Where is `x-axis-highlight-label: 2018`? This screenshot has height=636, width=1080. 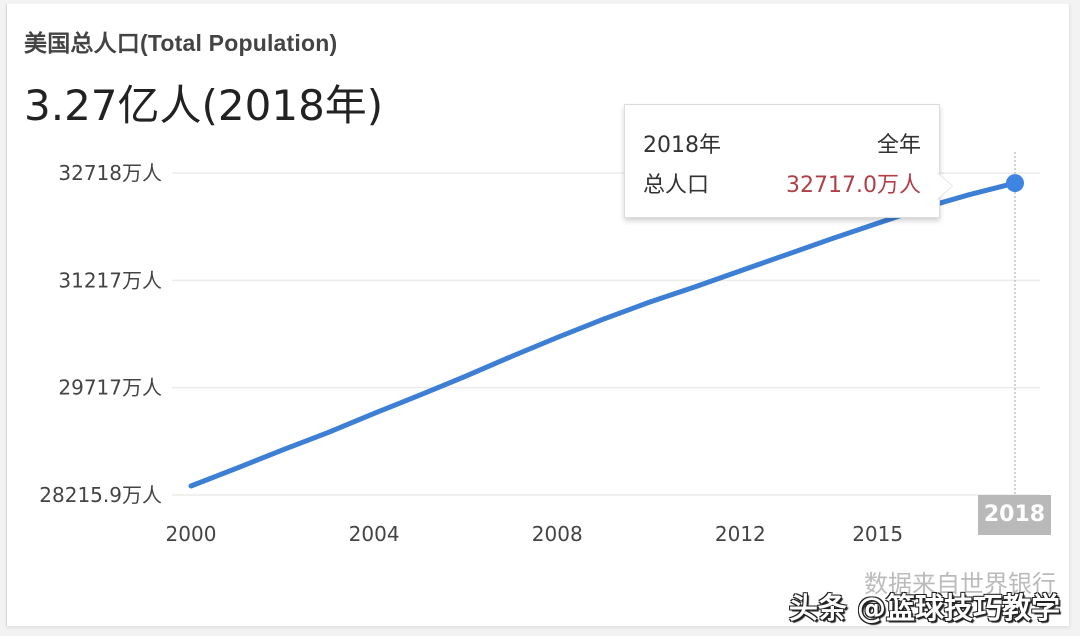
x-axis-highlight-label: 2018 is located at coordinates (1014, 515).